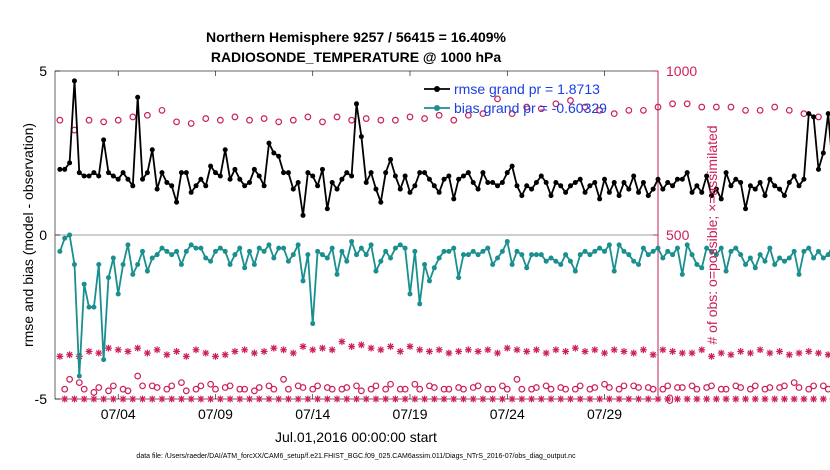 The image size is (830, 470). I want to click on y-tick-label-right: 500, so click(678, 235).